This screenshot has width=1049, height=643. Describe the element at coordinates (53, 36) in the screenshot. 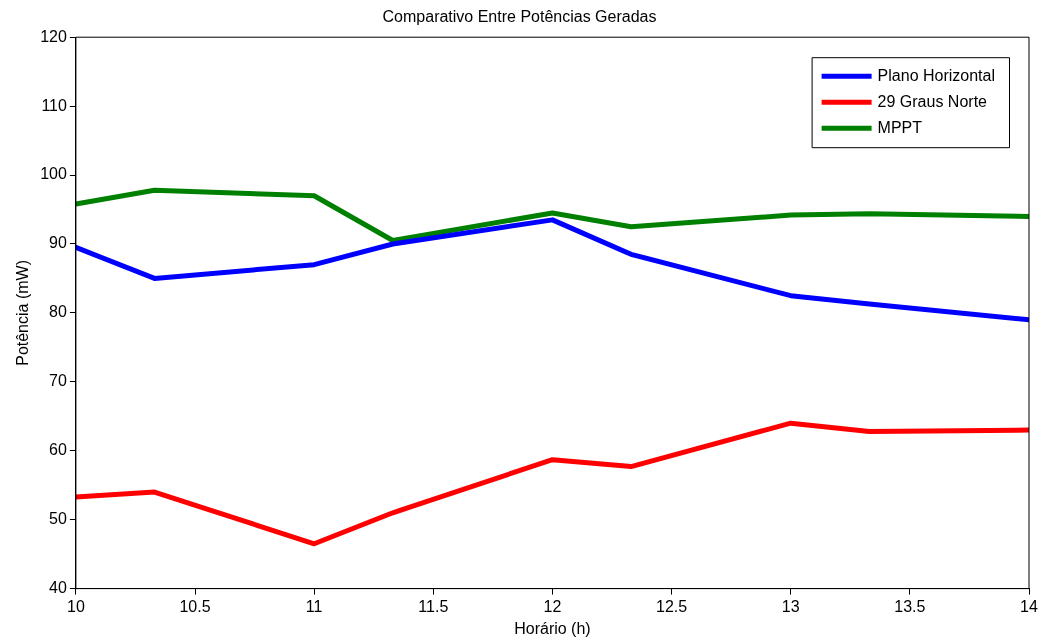

I see `y-tick-label: 120` at that location.